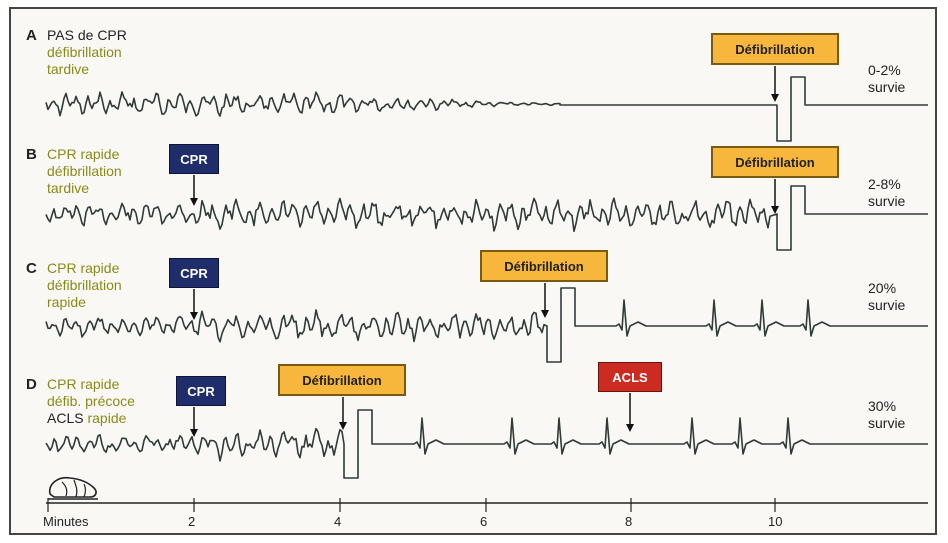 The image size is (948, 543). What do you see at coordinates (887, 201) in the screenshot?
I see `row-b-survival-word: survie` at bounding box center [887, 201].